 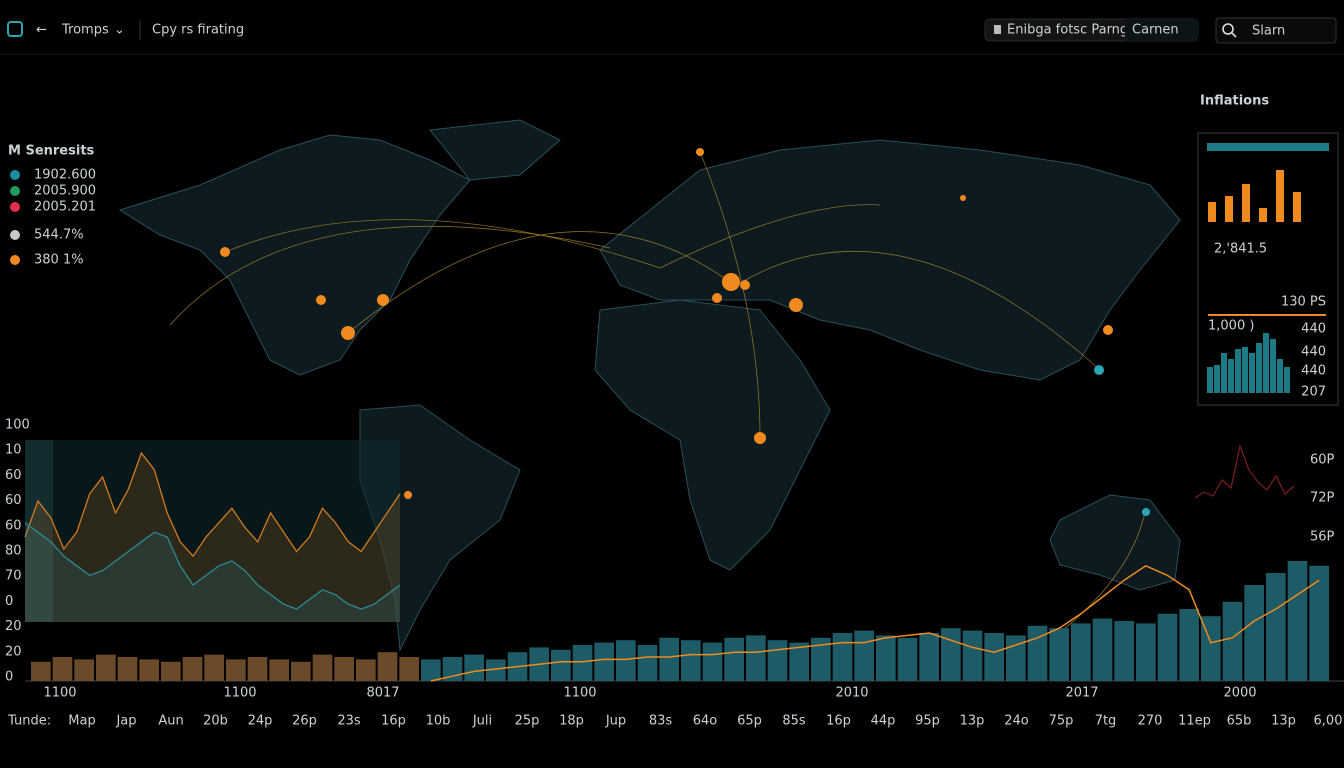 I want to click on panel-axis-label: 207, so click(x=1313, y=392).